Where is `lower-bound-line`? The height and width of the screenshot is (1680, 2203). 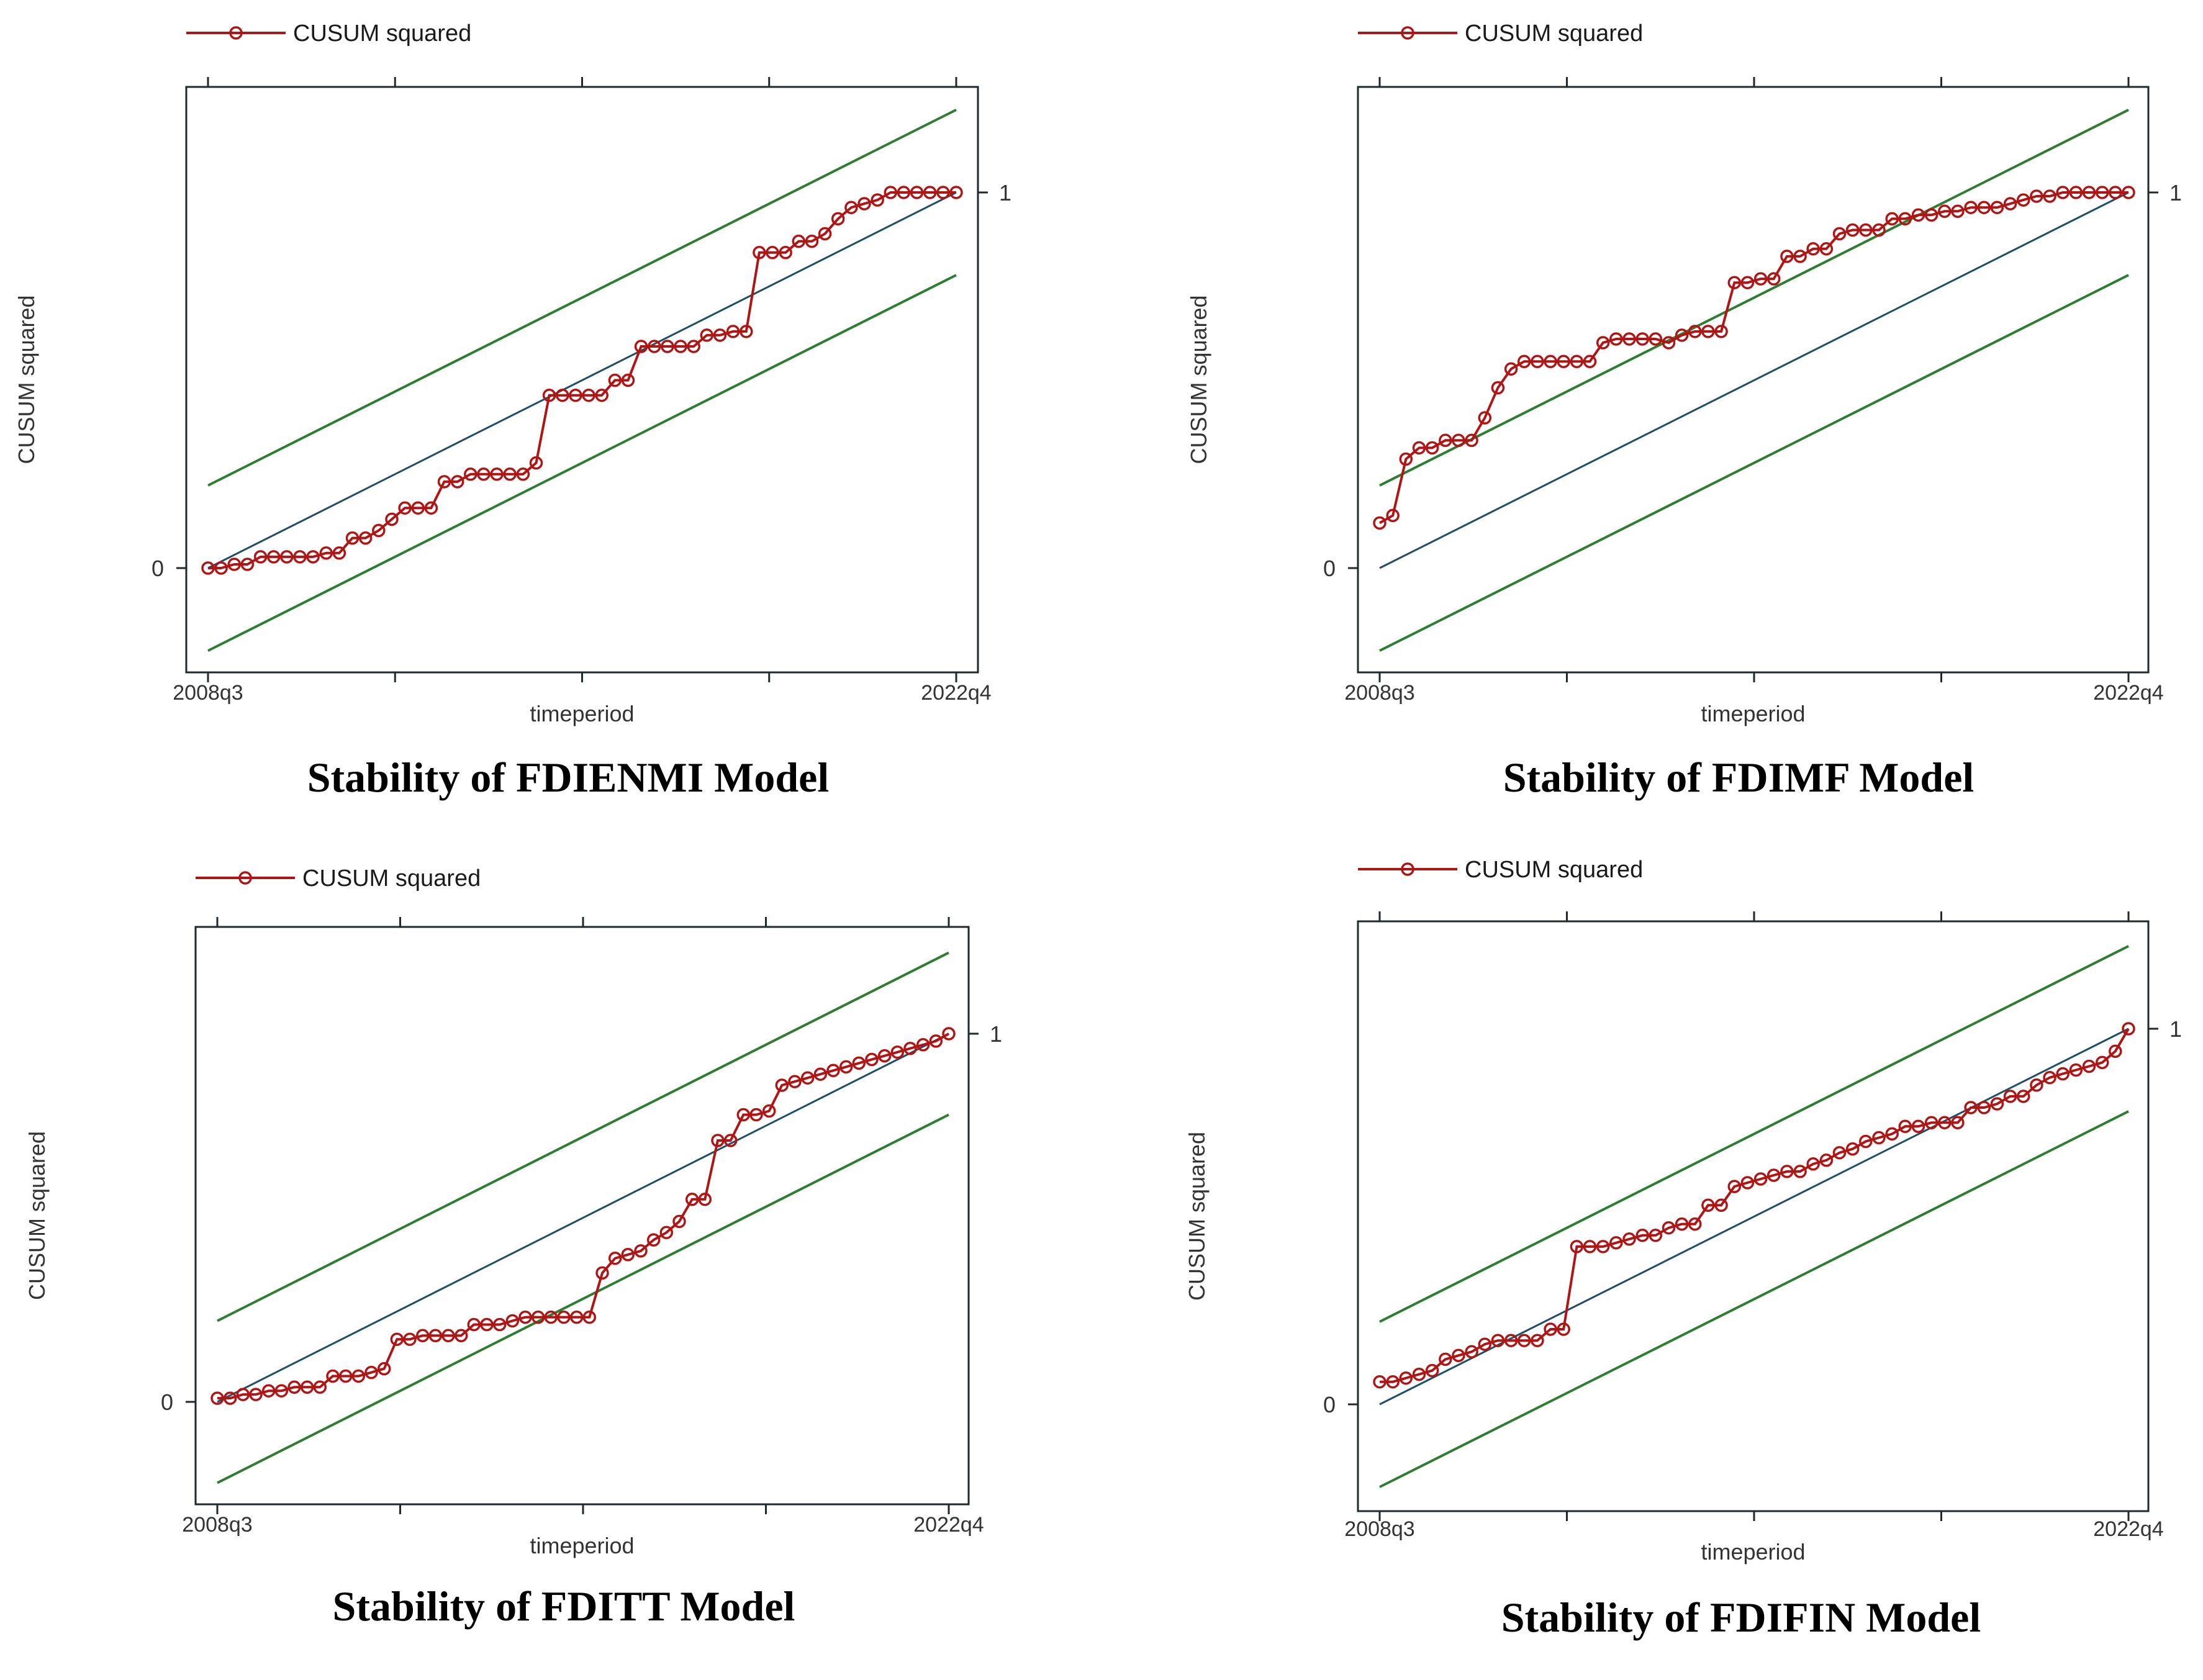 lower-bound-line is located at coordinates (582, 463).